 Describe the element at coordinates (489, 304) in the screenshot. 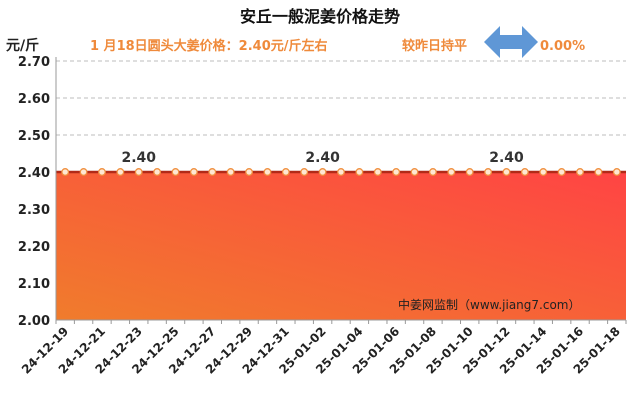

I see `watermark: 中姜网监制（www.jiang7.com）` at that location.